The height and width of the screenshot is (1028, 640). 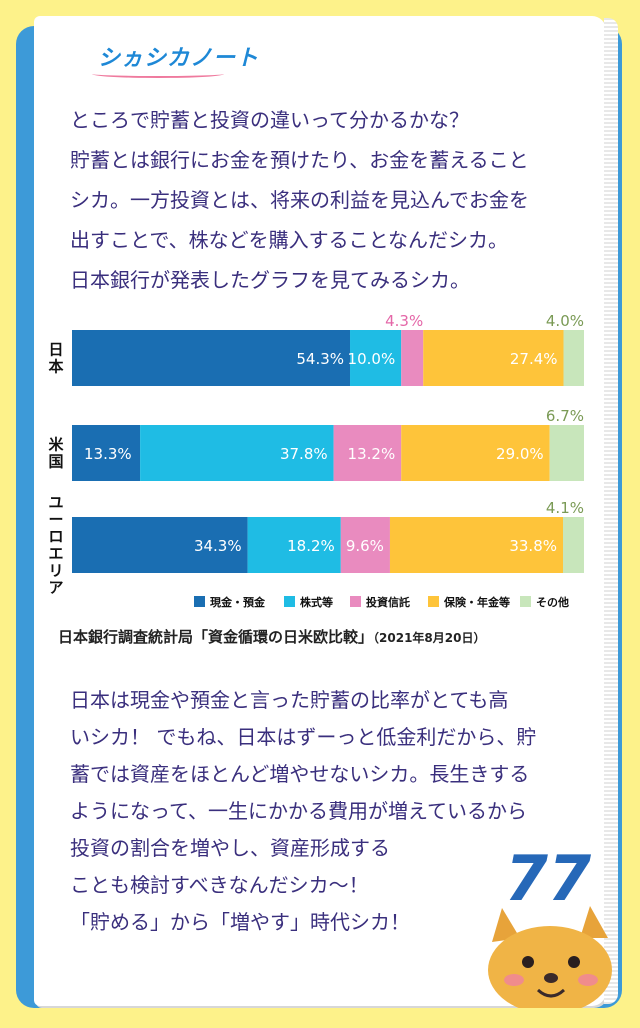 I want to click on note-title: シヵシカノート, so click(x=179, y=58).